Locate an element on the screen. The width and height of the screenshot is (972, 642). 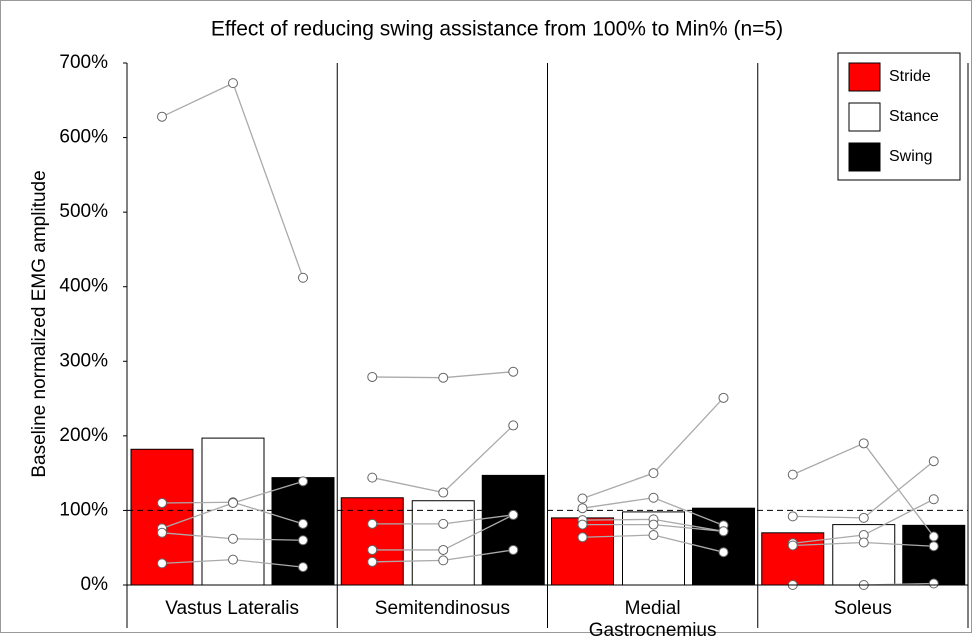
x-tick-label: Soleus is located at coordinates (862, 608).